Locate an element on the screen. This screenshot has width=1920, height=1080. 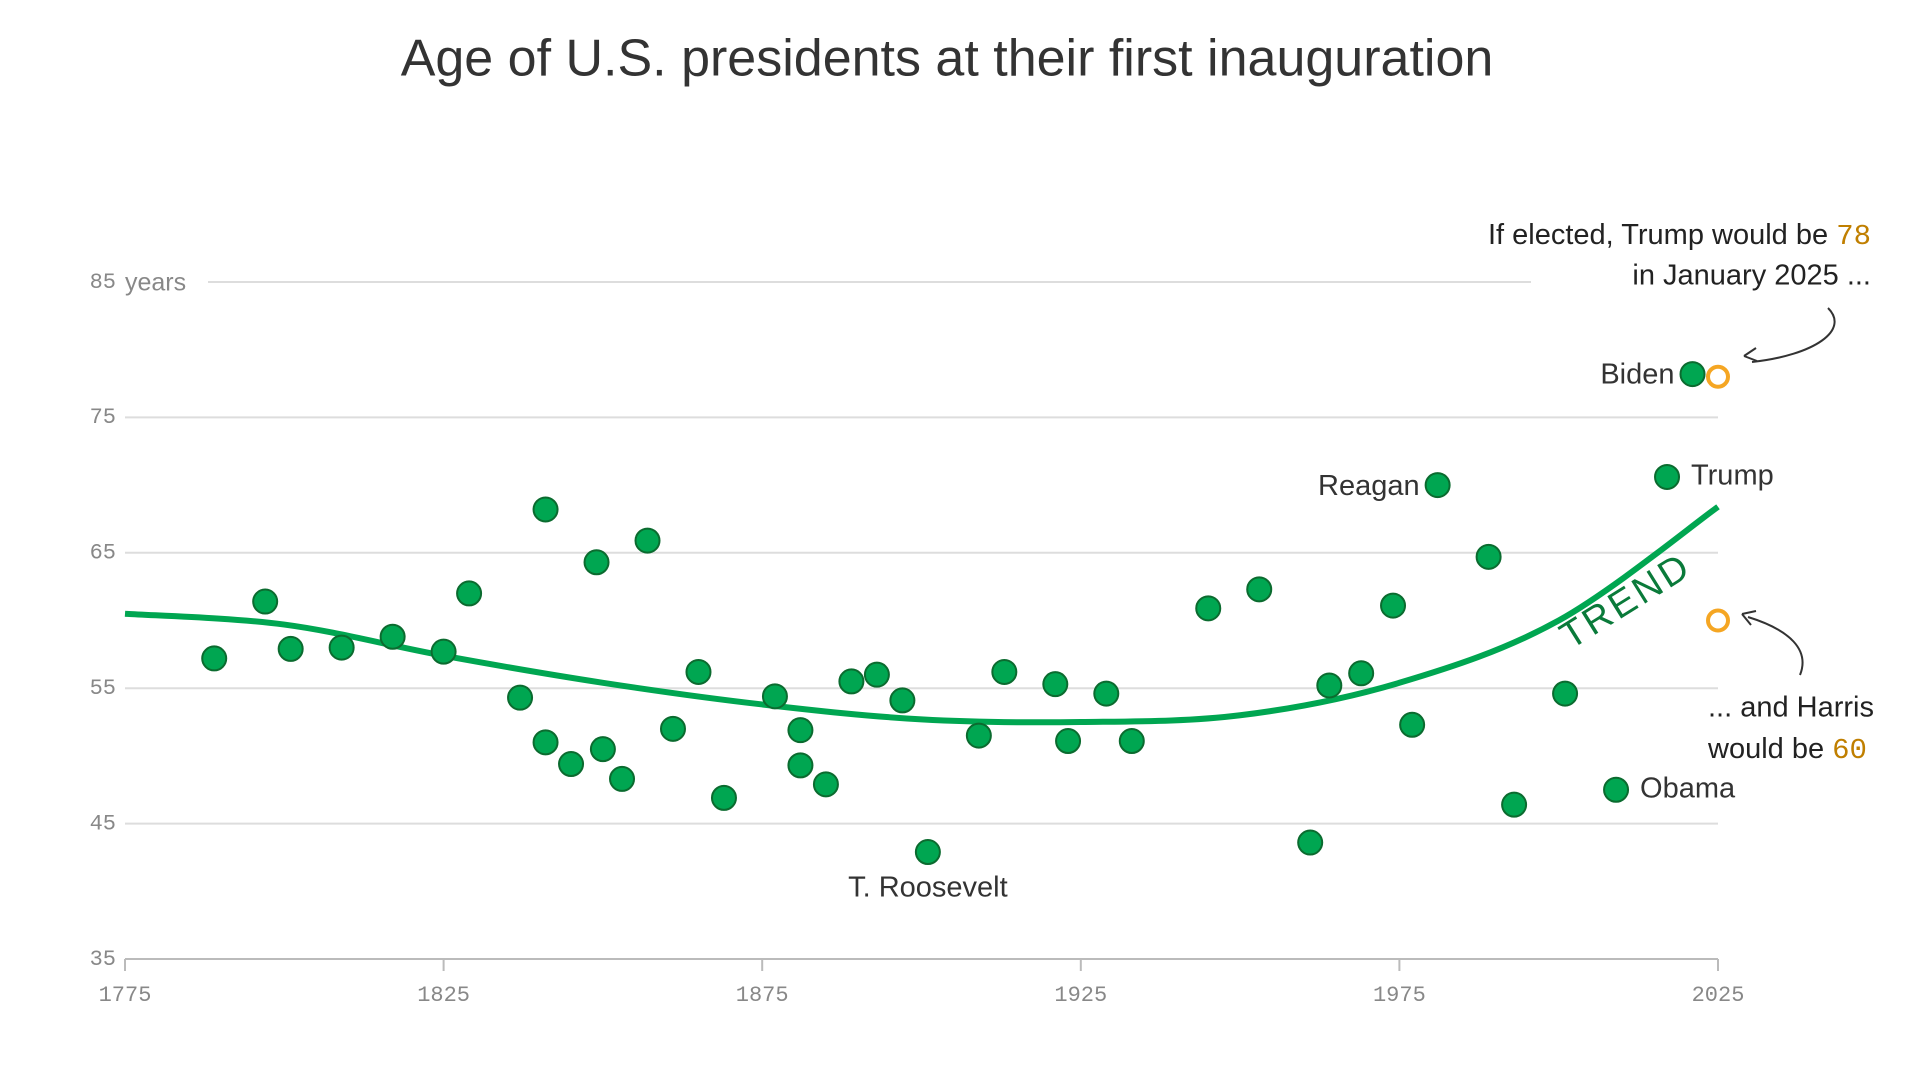
y-tick-label: 75 is located at coordinates (103, 417).